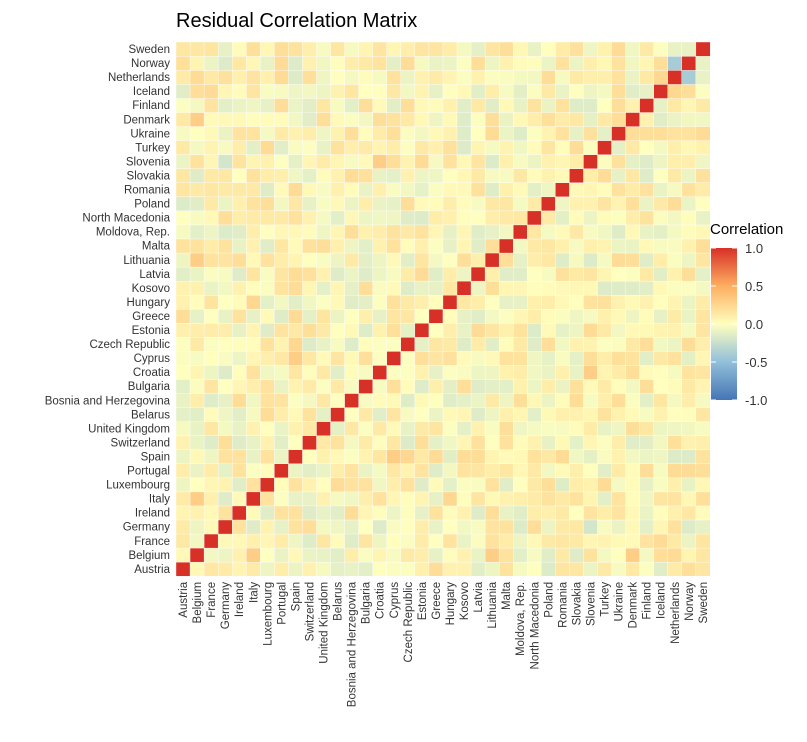  Describe the element at coordinates (129, 429) in the screenshot. I see `y-tick-label: United Kingdom` at that location.